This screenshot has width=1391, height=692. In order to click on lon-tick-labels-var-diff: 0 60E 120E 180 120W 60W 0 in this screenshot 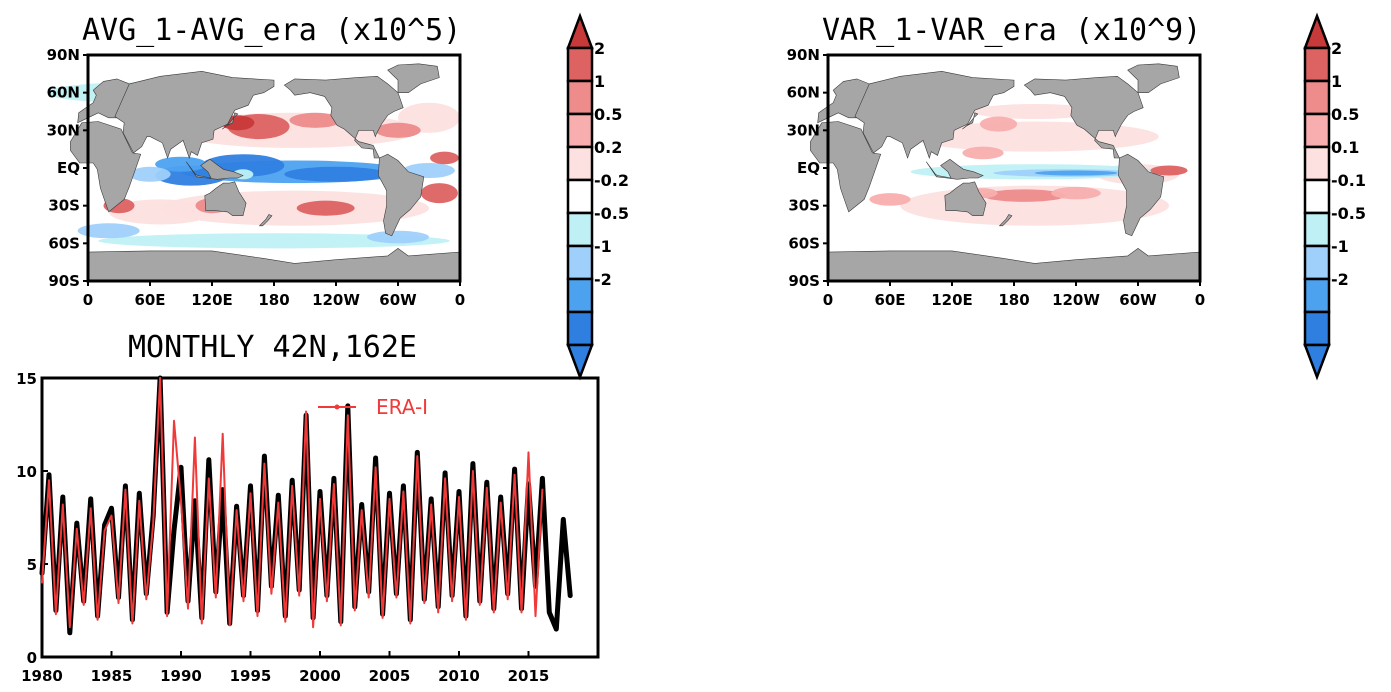, I will do `click(1014, 295)`.